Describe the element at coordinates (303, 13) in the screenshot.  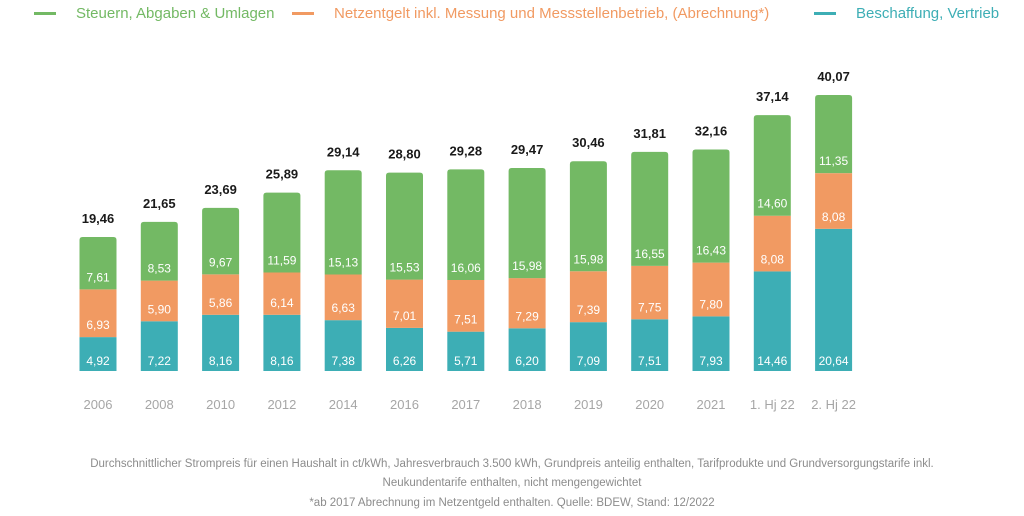
I see `legend-swatch-network` at that location.